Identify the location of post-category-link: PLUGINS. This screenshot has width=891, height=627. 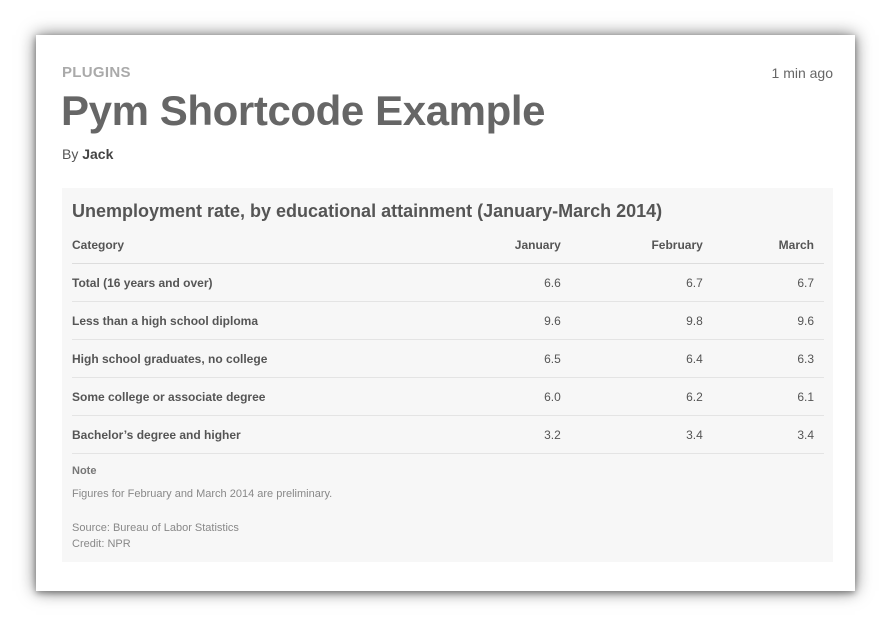
(96, 72).